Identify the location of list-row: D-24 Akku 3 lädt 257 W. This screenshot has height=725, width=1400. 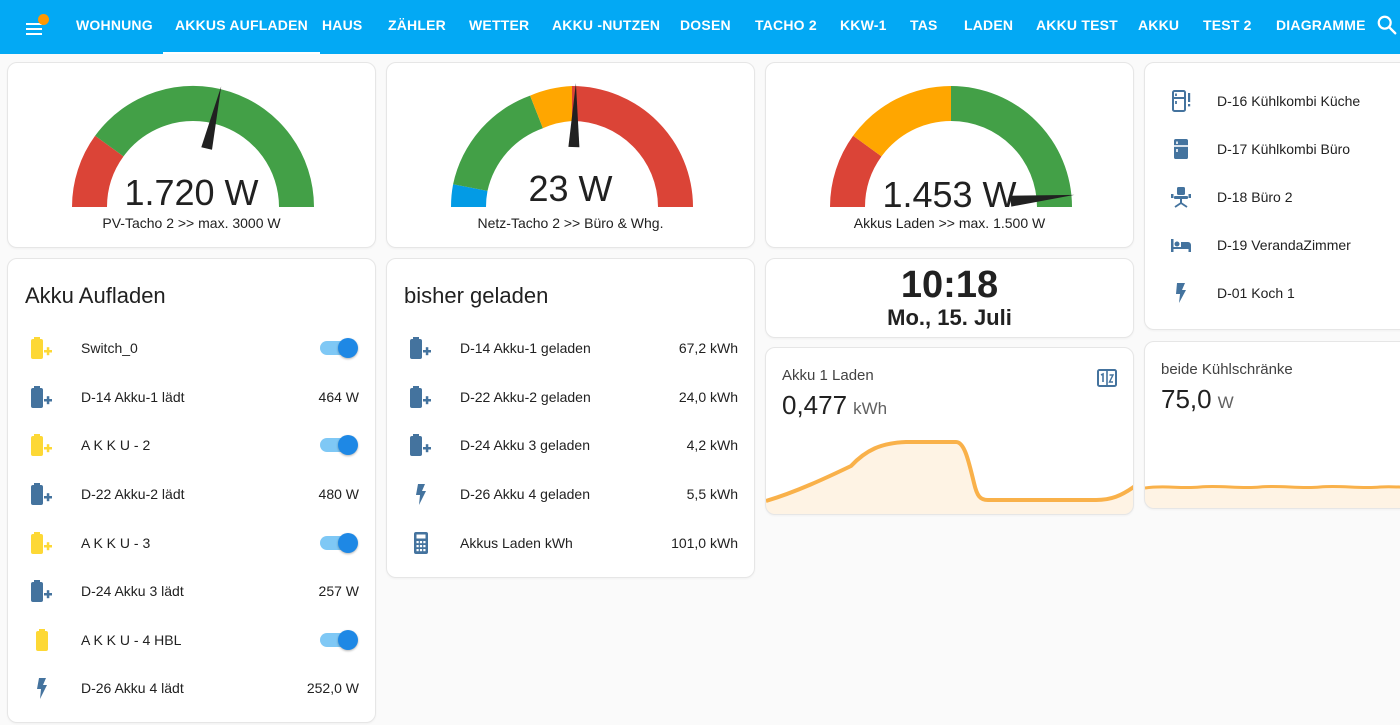
(191, 591).